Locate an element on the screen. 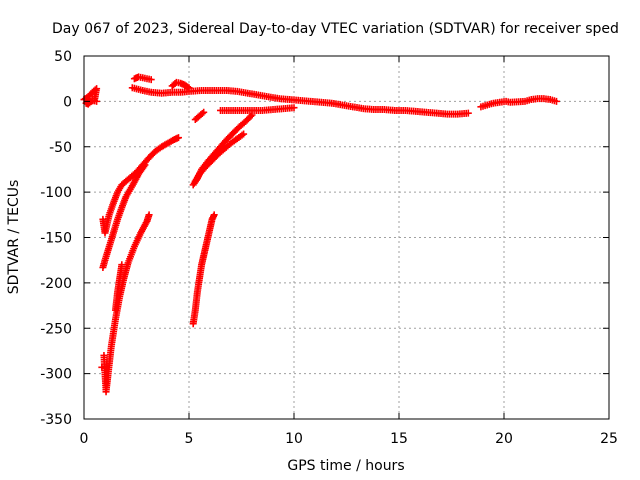 Image resolution: width=640 pixels, height=480 pixels. y-tick-label: -150 is located at coordinates (56, 239).